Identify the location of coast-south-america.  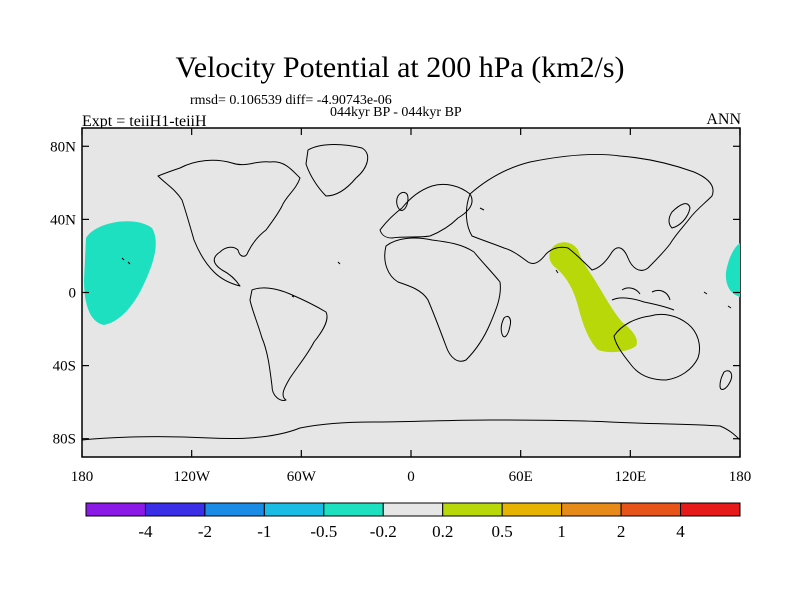
(288, 344).